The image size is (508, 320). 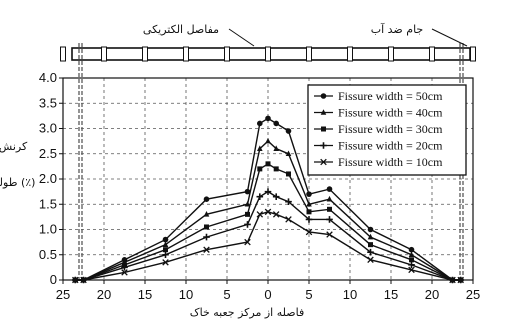 I want to click on x-axis: 25 20 15 10 5 0 5 10 15 20 25, so click(x=268, y=291).